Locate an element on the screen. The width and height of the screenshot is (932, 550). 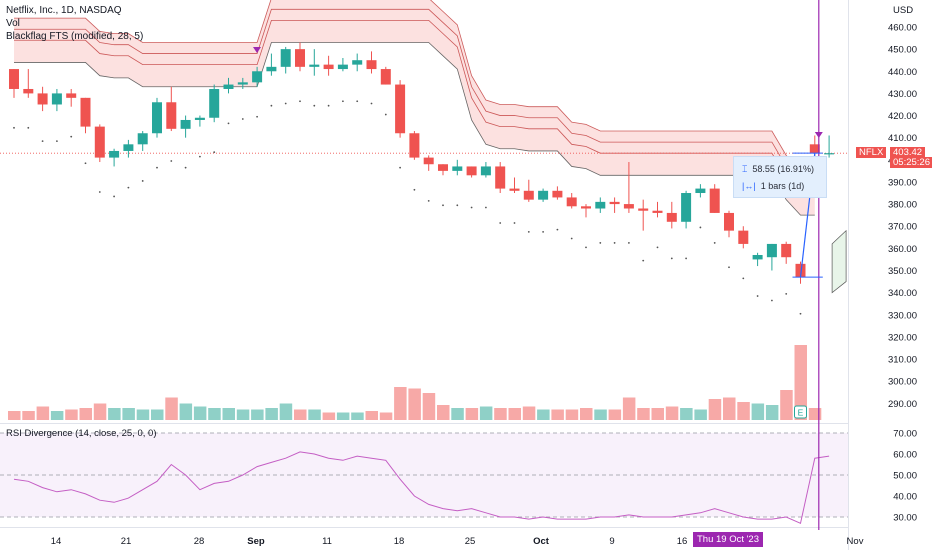
time-tick-label: 14 is located at coordinates (56, 541).